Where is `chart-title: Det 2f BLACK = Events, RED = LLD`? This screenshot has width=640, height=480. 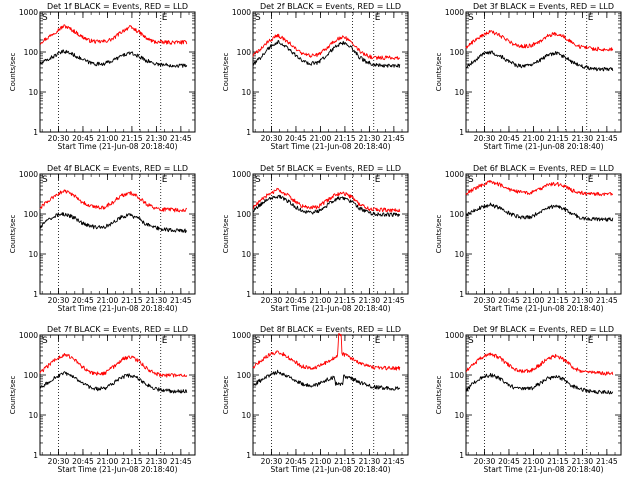 chart-title: Det 2f BLACK = Events, RED = LLD is located at coordinates (330, 6).